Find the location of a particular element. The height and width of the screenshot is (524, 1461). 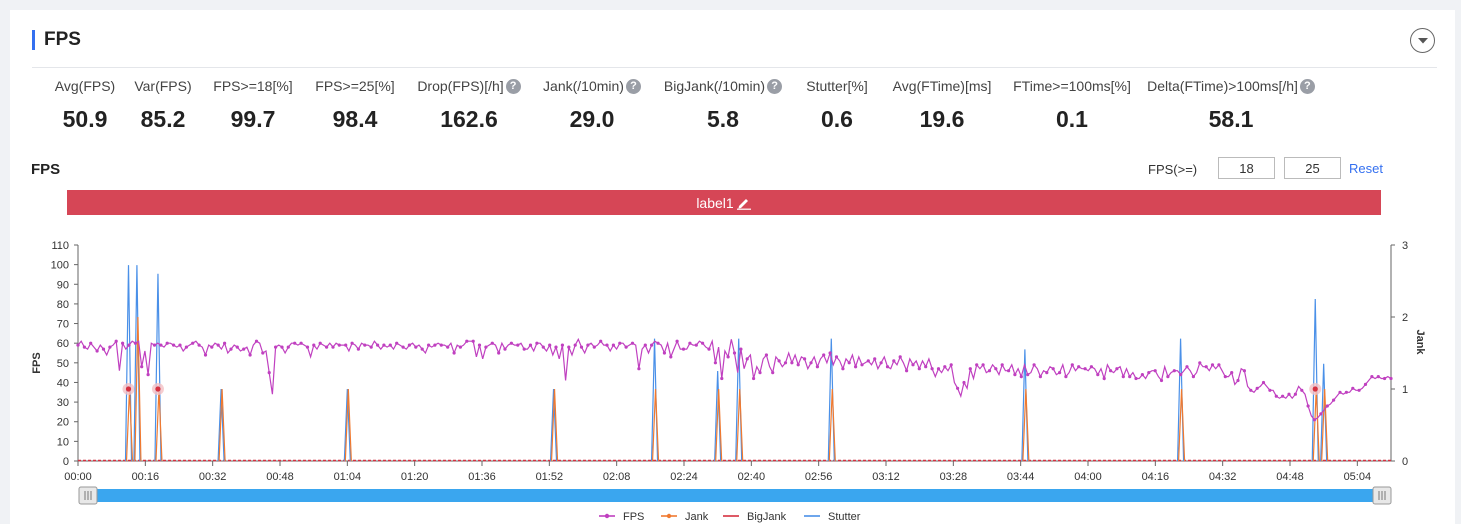

chevron-down-icon is located at coordinates (1422, 40).